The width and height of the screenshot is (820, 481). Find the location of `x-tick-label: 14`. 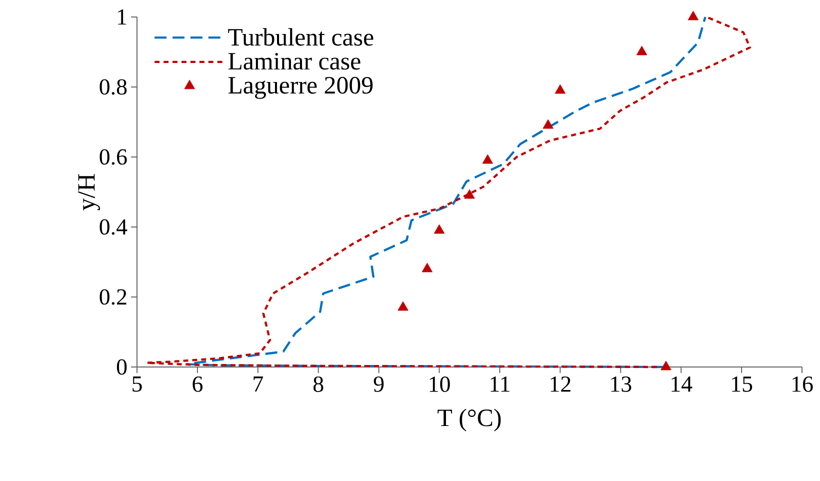

x-tick-label: 14 is located at coordinates (682, 384).